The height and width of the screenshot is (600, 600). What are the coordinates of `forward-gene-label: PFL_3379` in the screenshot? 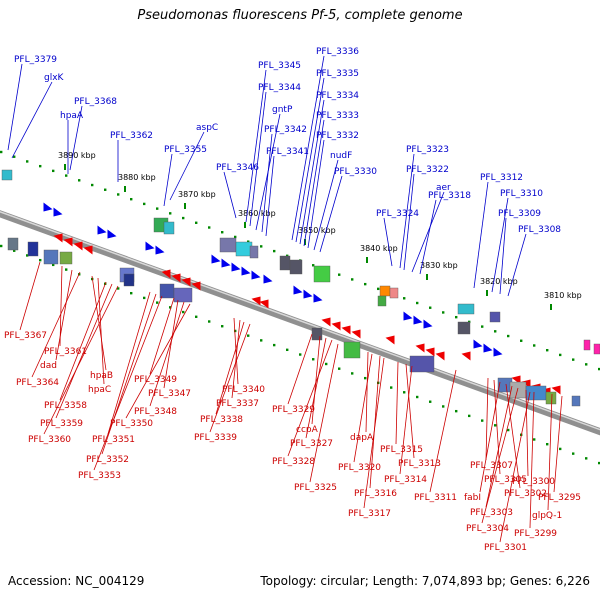 It's located at (35, 60).